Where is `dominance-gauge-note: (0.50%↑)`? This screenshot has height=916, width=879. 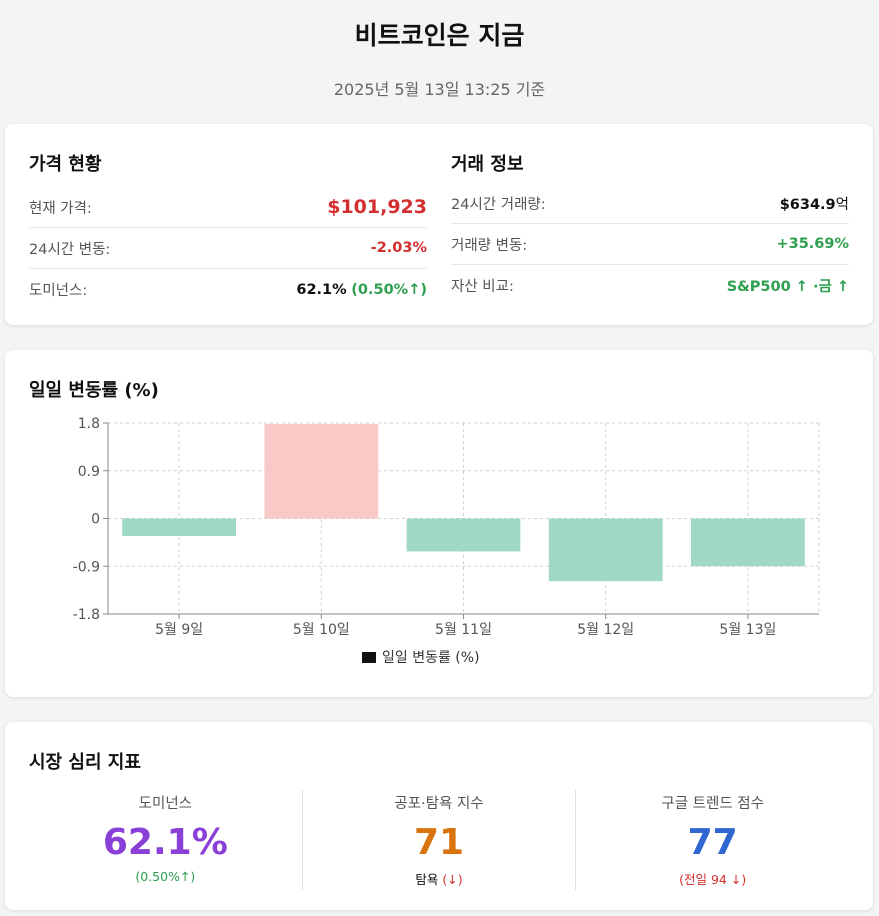 dominance-gauge-note: (0.50%↑) is located at coordinates (165, 876).